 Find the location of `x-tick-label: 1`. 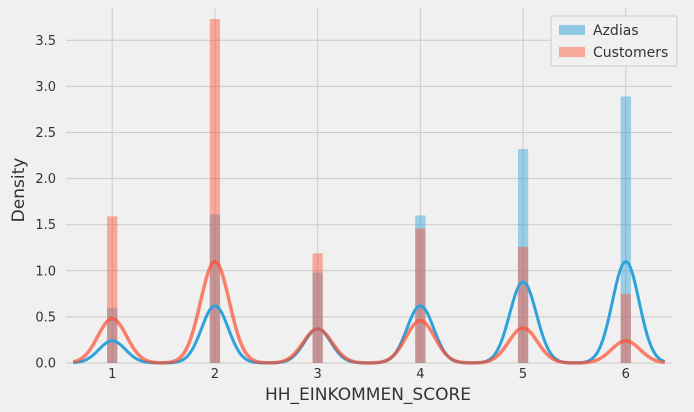

x-tick-label: 1 is located at coordinates (112, 374).